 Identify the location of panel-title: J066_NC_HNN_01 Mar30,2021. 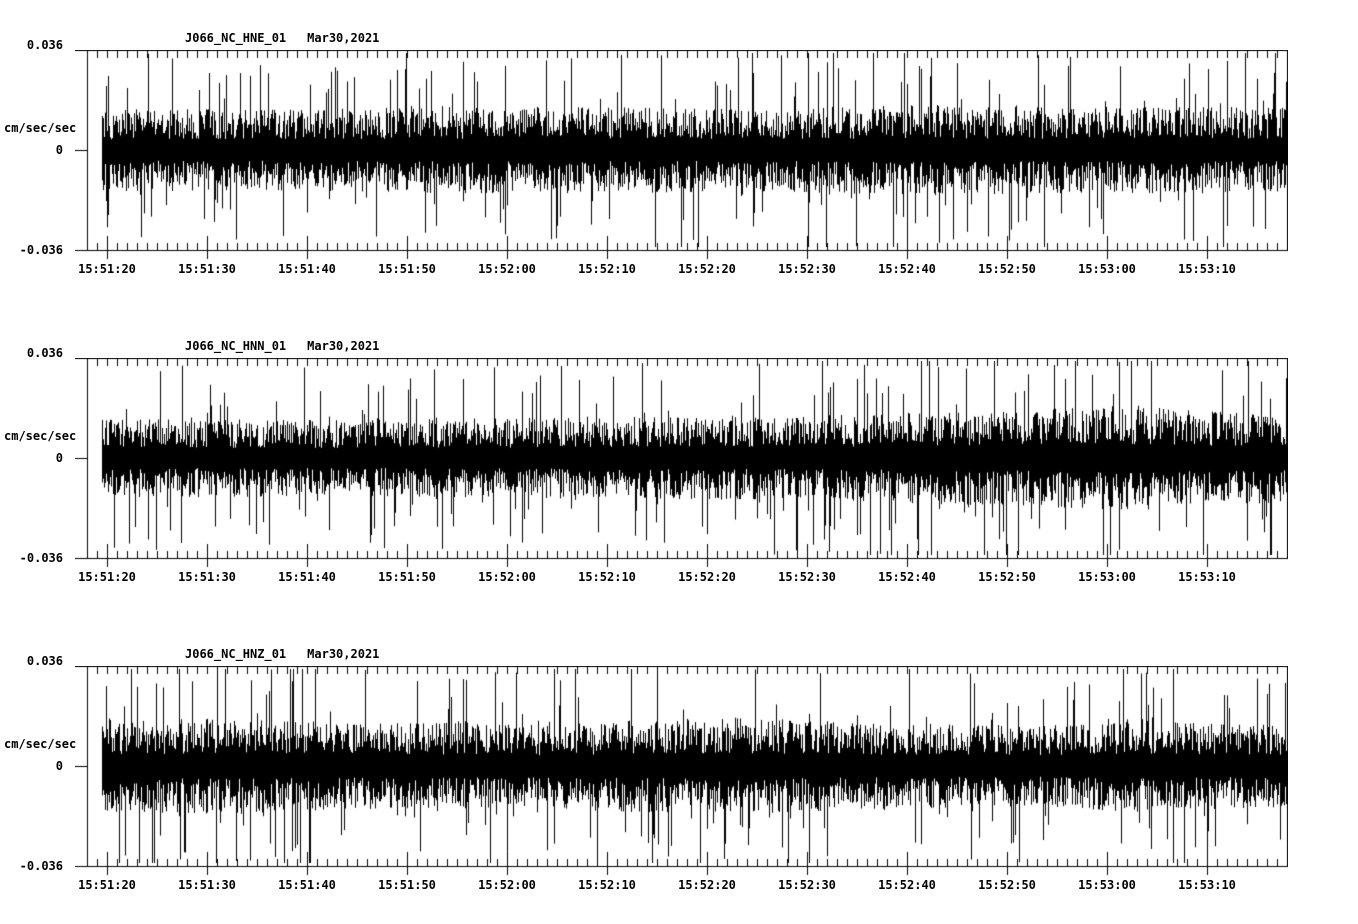
(282, 346).